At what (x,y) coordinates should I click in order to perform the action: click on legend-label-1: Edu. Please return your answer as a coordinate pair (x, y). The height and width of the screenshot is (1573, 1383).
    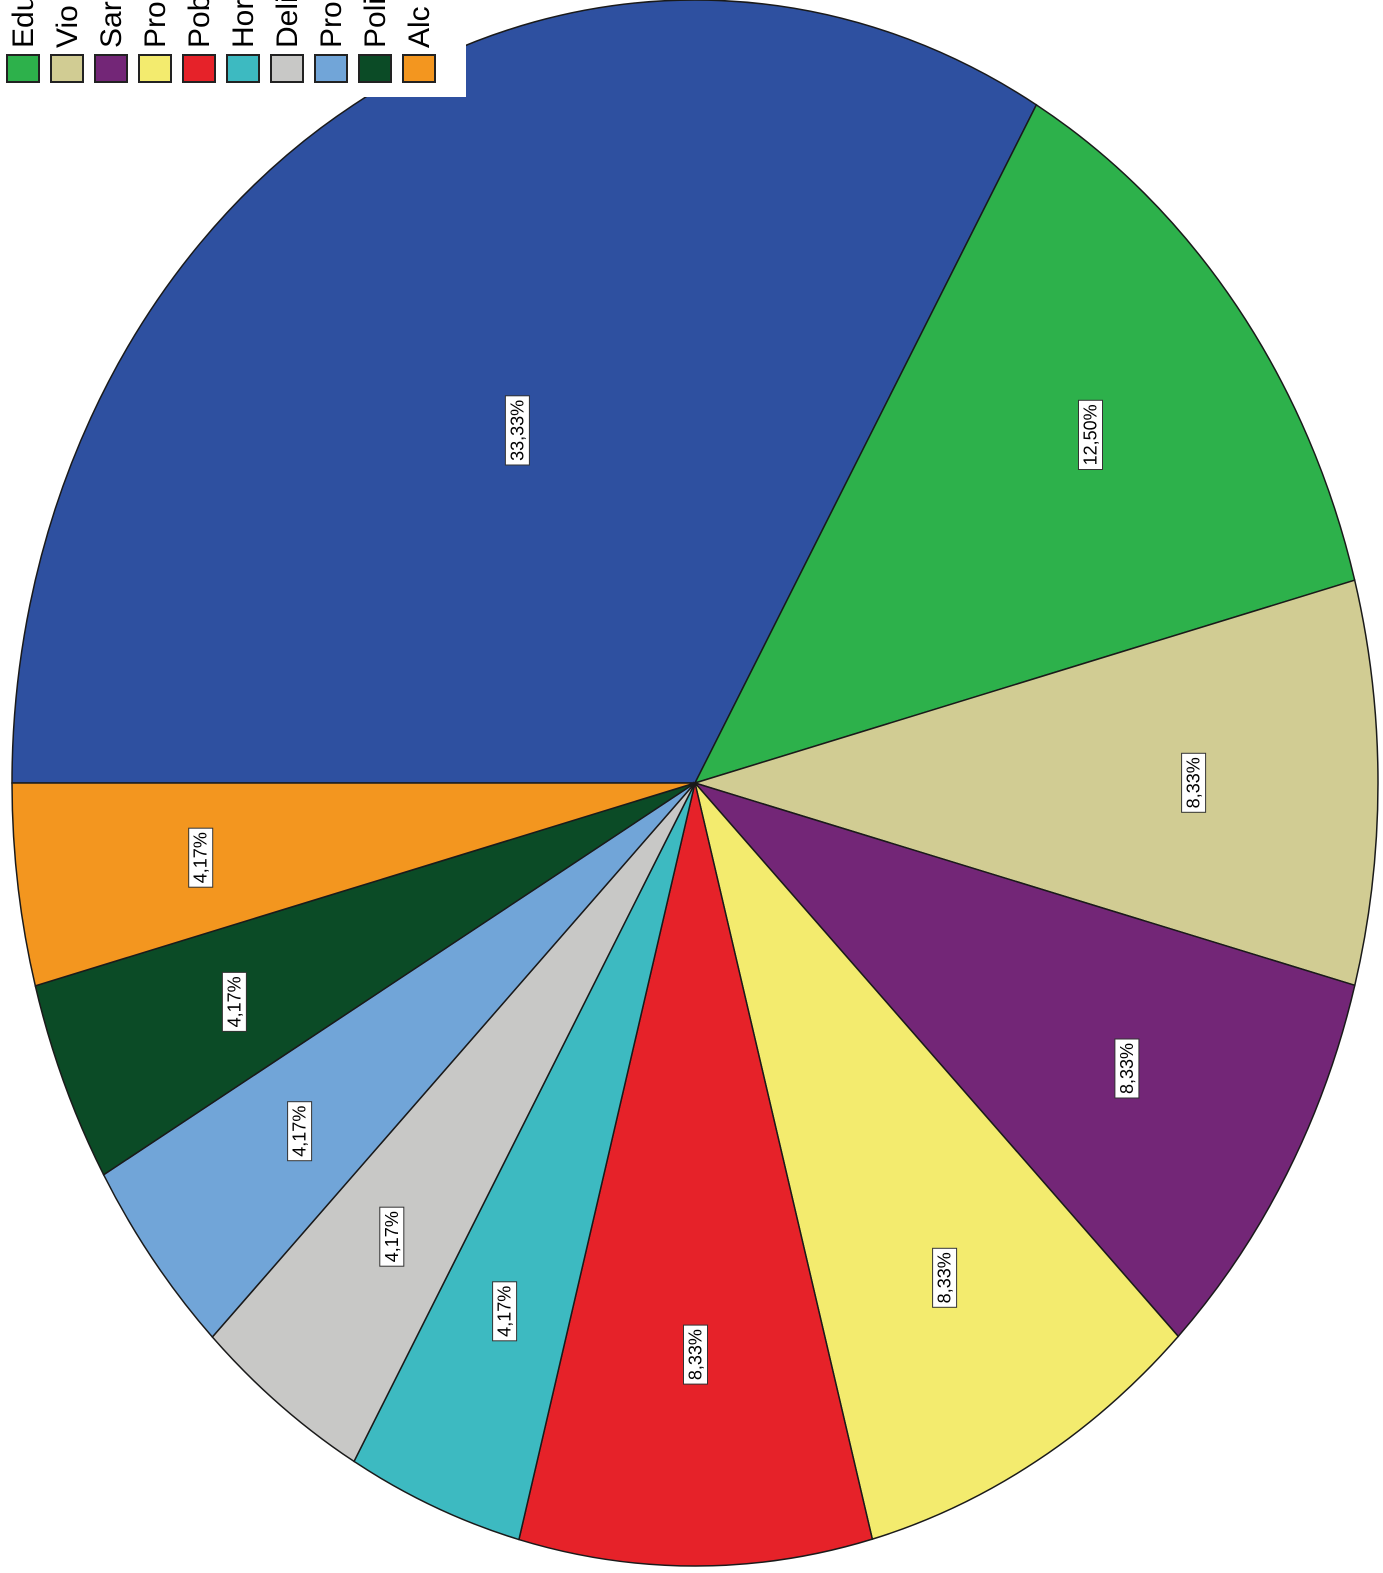
    Looking at the image, I should click on (23, 24).